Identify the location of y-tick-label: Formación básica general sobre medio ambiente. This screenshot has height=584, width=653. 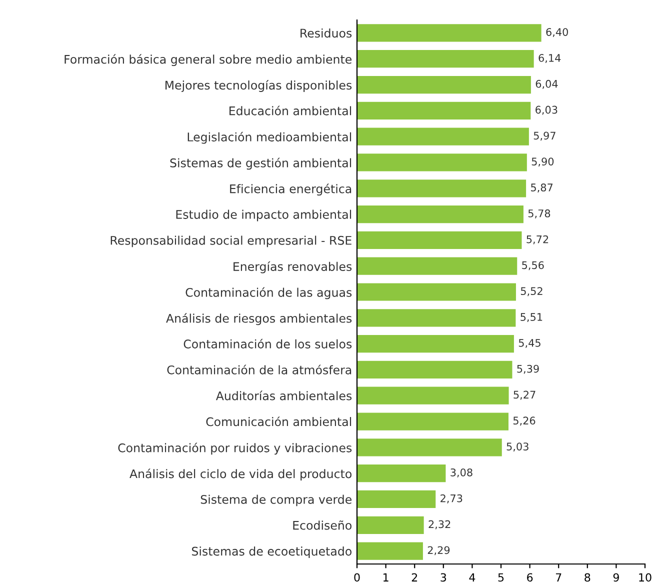
(208, 60).